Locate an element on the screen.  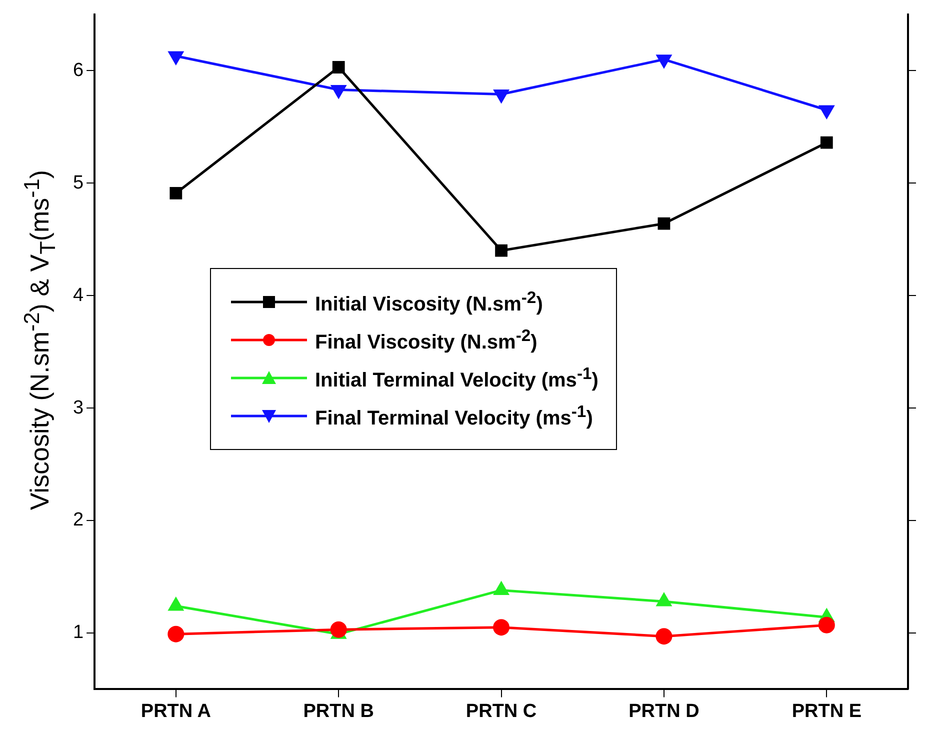
y-tick-label: 2 is located at coordinates (78, 520).